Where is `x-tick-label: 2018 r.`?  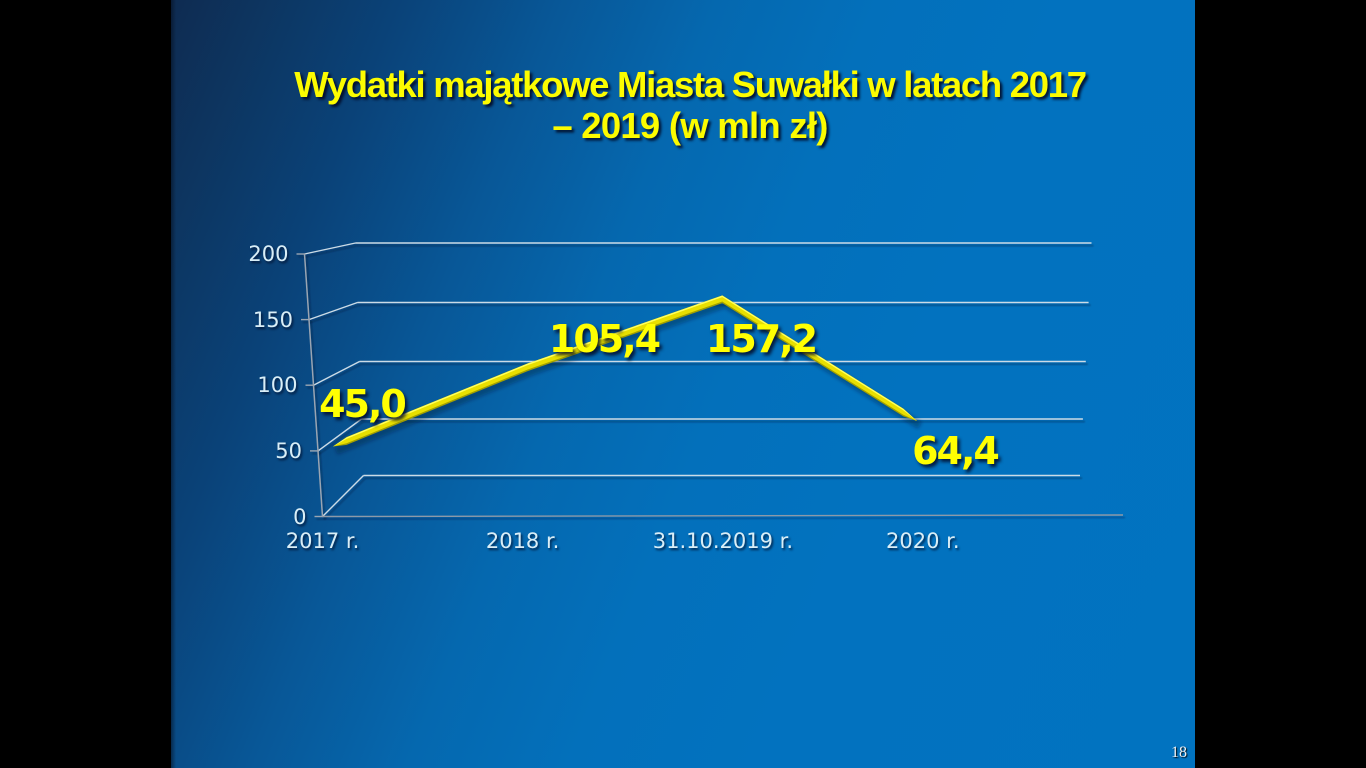 x-tick-label: 2018 r. is located at coordinates (522, 540).